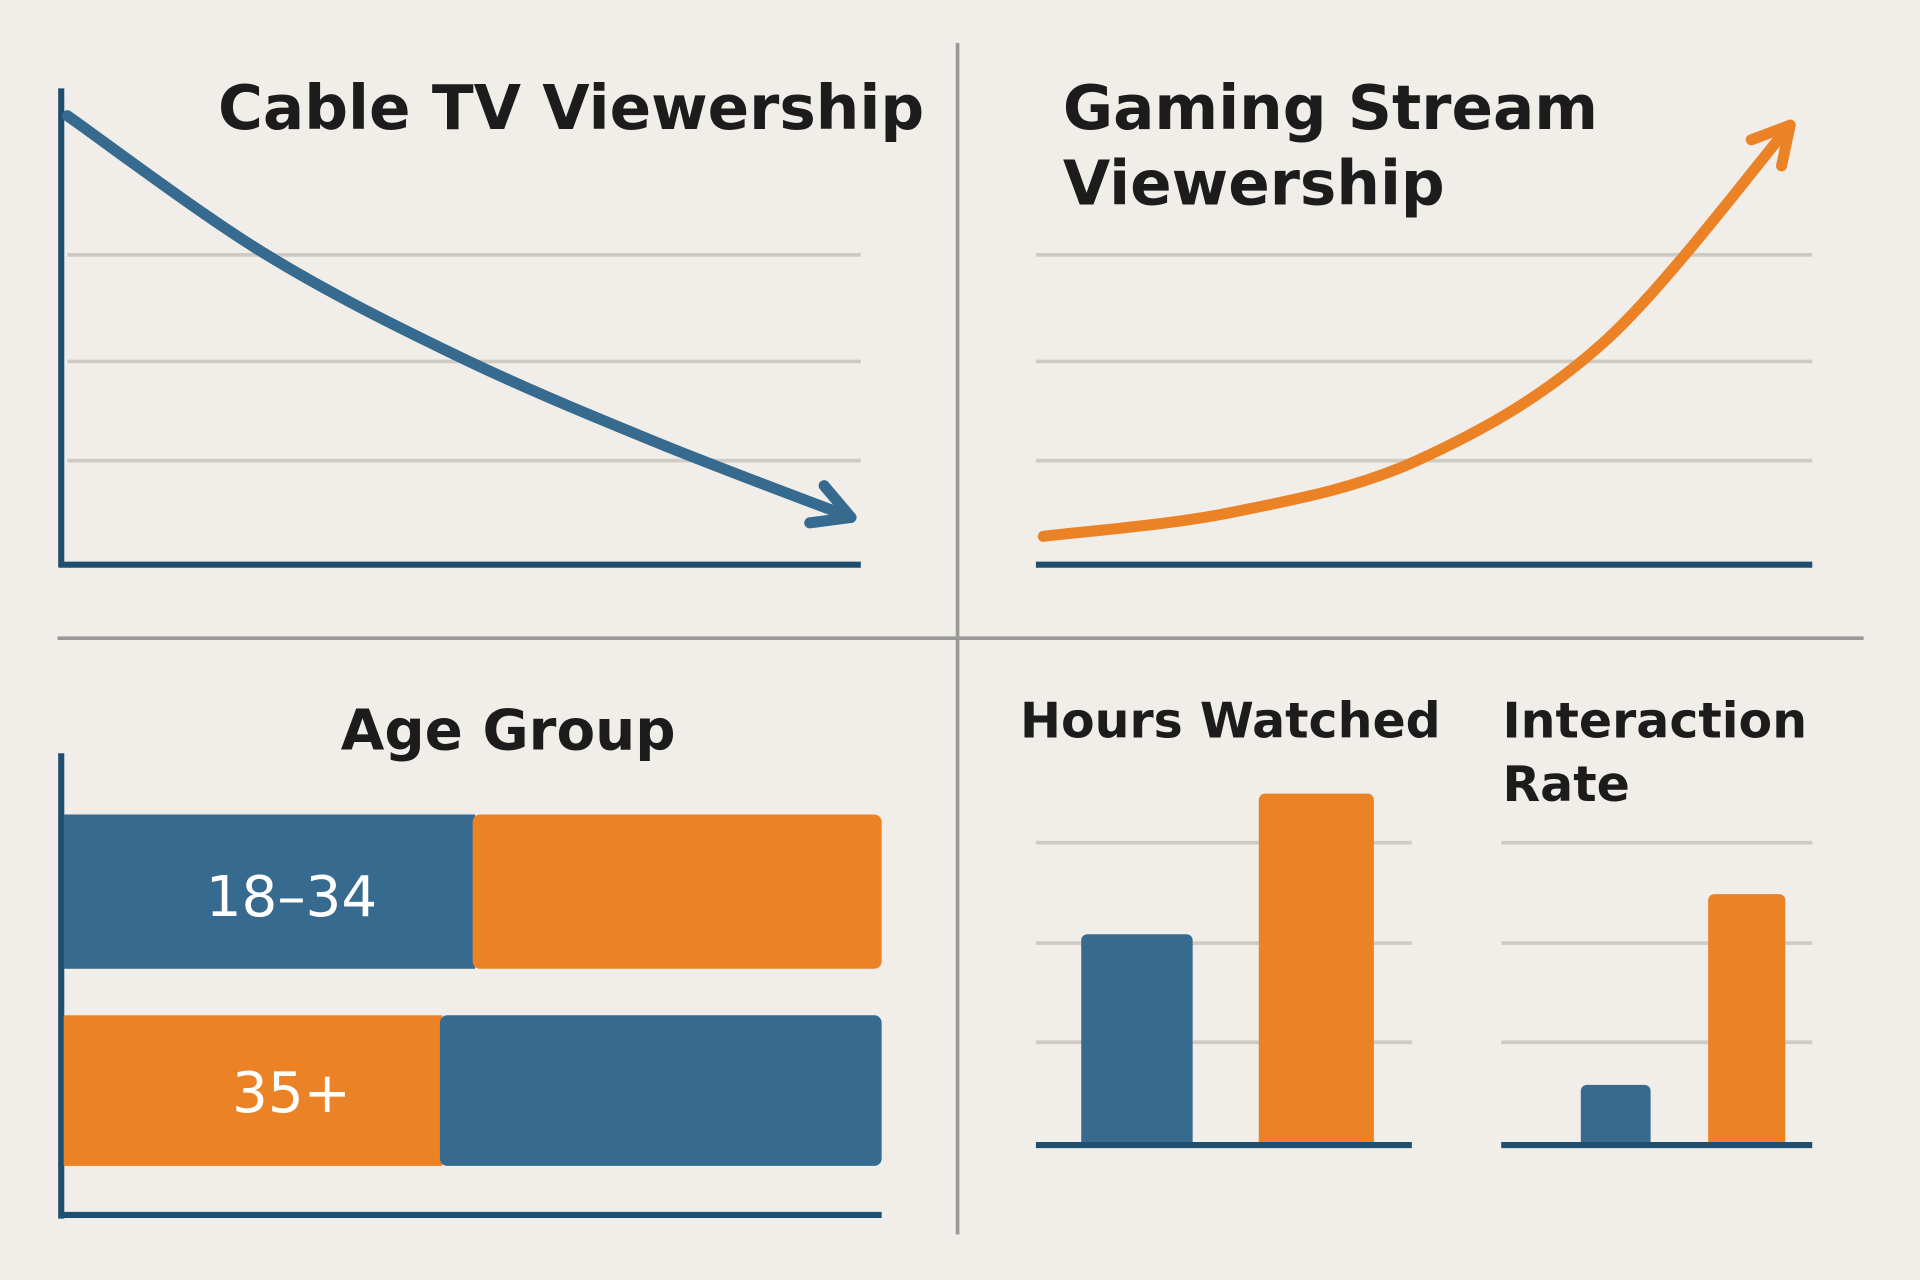  Describe the element at coordinates (1654, 720) in the screenshot. I see `interaction-rate-title-line1: Interaction` at that location.